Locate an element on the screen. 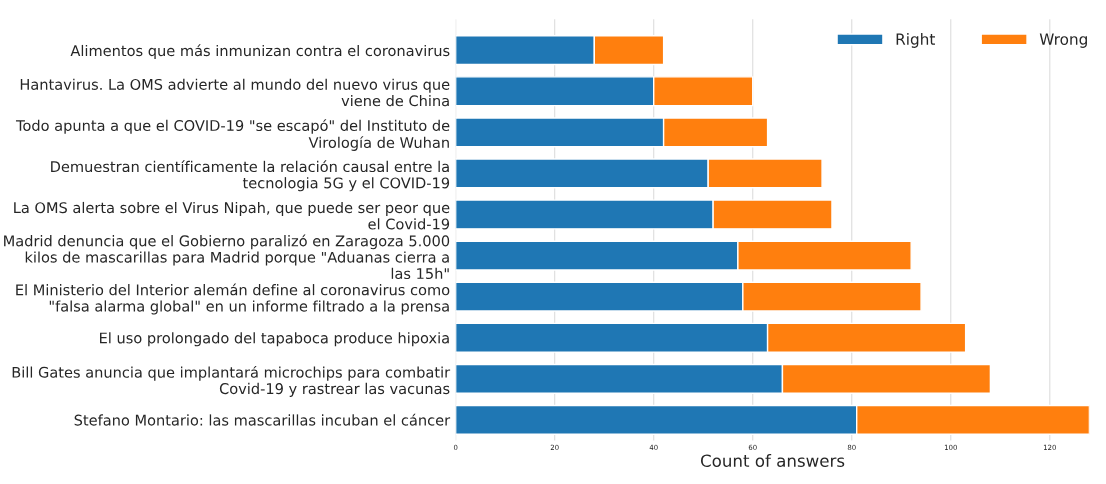 The image size is (1106, 484). y-tick-label: El uso prolongado del tapaboca produce hipoxia is located at coordinates (274, 339).